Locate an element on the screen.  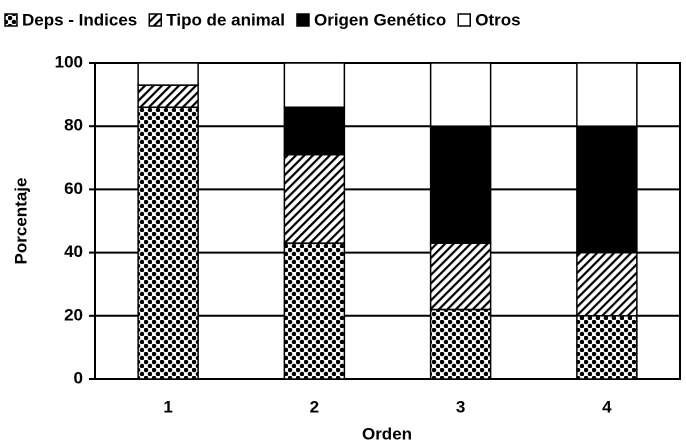
legend-label: Deps - Indices is located at coordinates (79, 19).